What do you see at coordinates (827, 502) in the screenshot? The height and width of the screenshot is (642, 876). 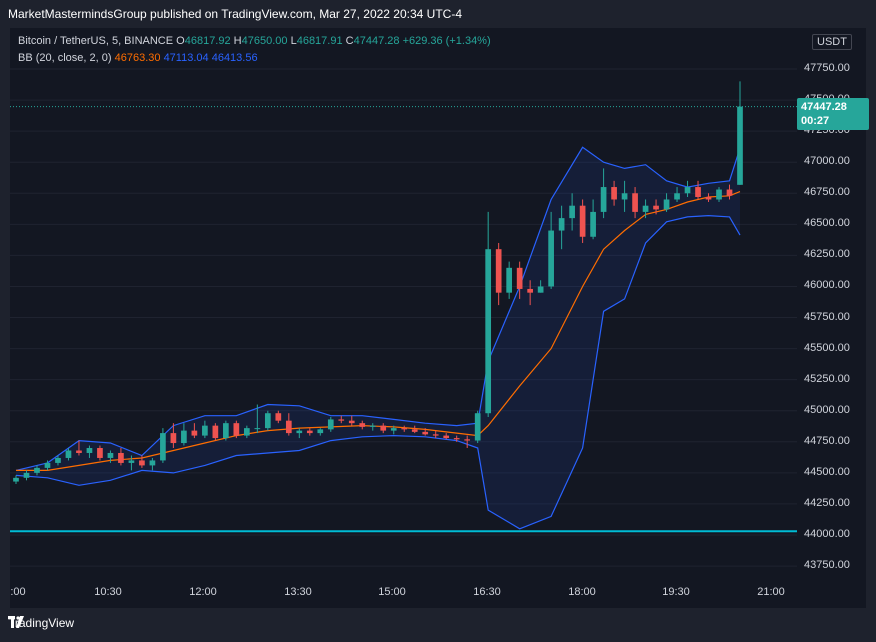 I see `y-tick-label: 44250.00` at bounding box center [827, 502].